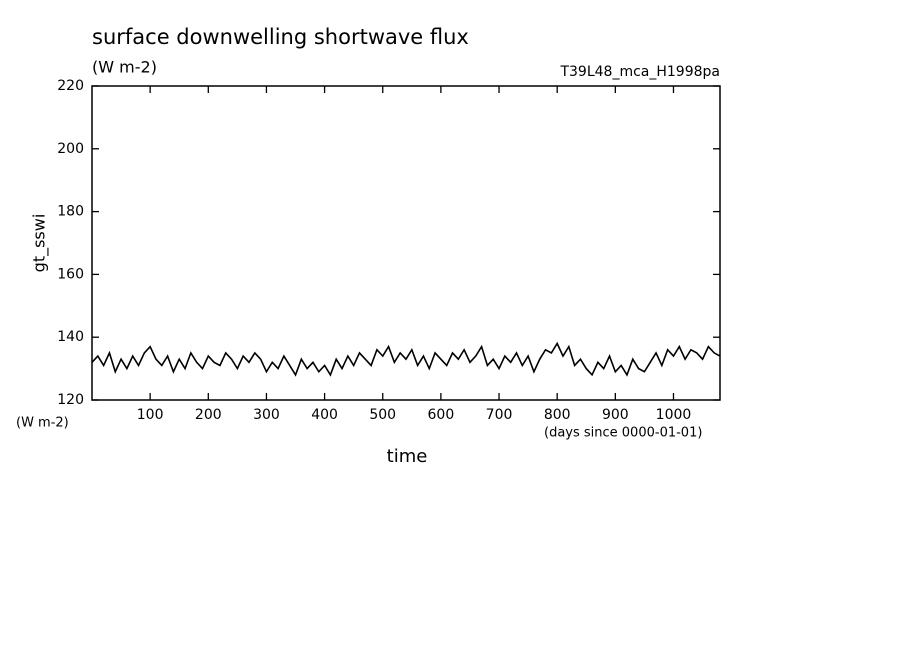 Image resolution: width=904 pixels, height=654 pixels. Describe the element at coordinates (623, 433) in the screenshot. I see `x-unit: (days since 0000-01-01)` at that location.